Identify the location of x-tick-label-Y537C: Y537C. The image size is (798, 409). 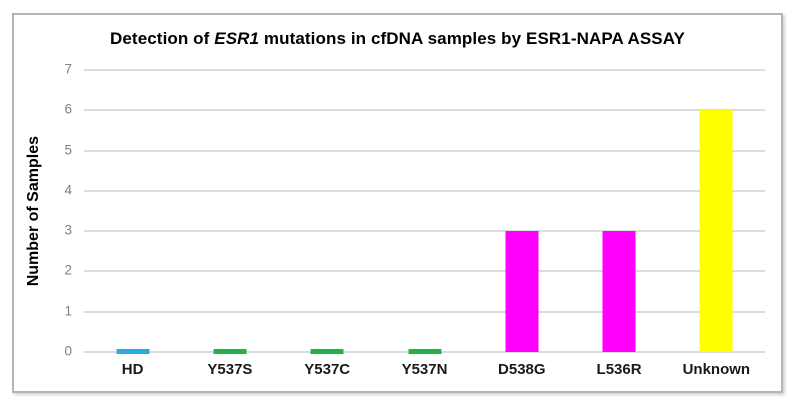
(327, 369).